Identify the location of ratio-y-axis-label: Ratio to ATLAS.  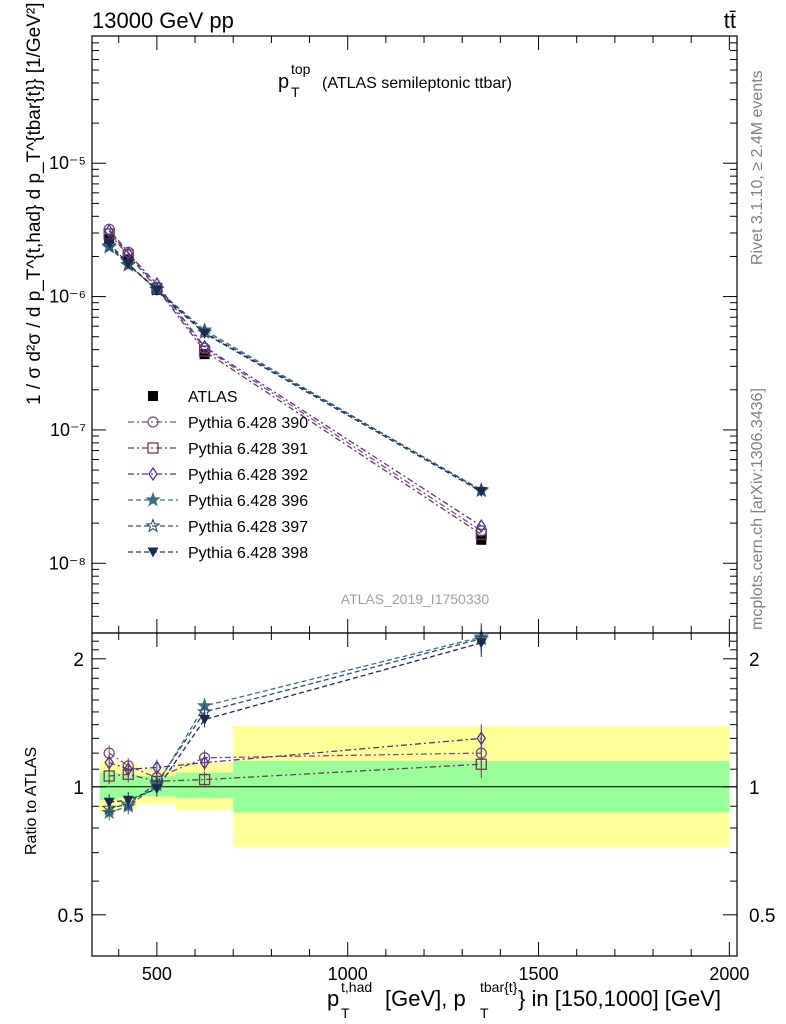
(31, 801).